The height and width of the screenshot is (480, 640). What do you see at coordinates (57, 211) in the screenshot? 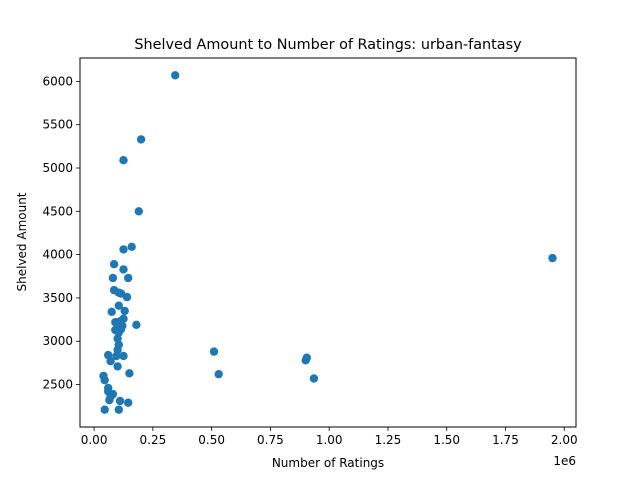
I see `y-tick-label: 4500` at bounding box center [57, 211].